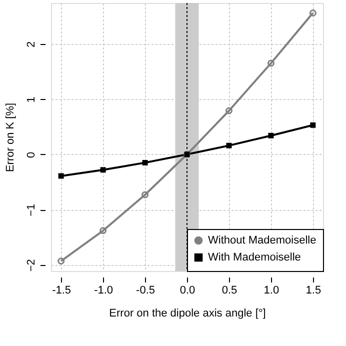 The width and height of the screenshot is (346, 346). What do you see at coordinates (104, 290) in the screenshot?
I see `x-tick-label: -1.0` at bounding box center [104, 290].